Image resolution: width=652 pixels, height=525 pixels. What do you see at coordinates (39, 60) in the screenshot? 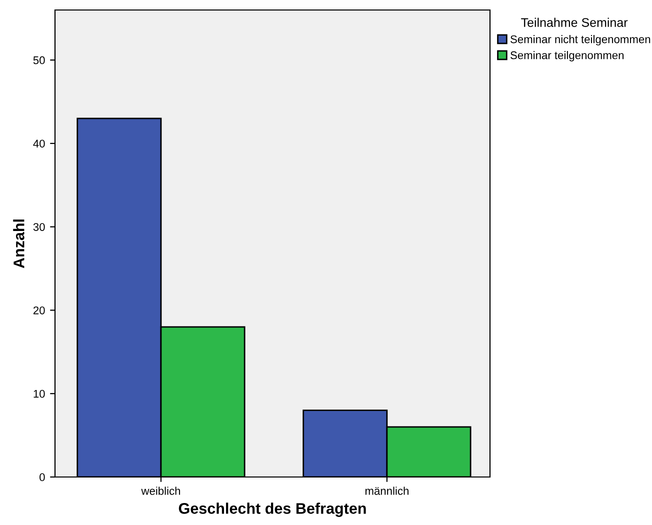
I see `y-tick-label: 50` at bounding box center [39, 60].